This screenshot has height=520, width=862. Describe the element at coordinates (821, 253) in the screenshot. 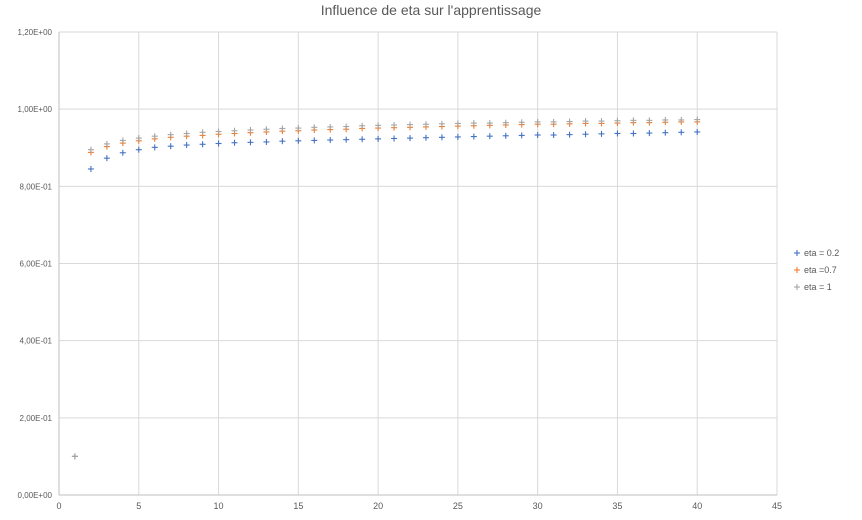

I see `legend-label: eta = 0.2` at that location.